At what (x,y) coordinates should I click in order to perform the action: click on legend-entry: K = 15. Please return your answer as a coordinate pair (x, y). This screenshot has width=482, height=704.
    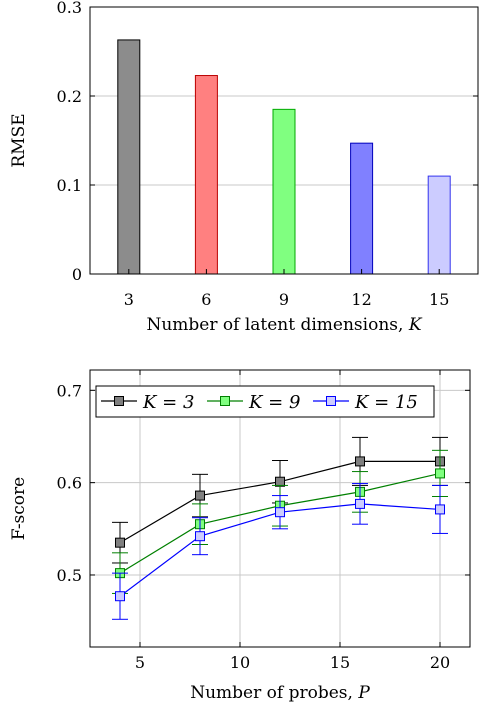
    Looking at the image, I should click on (386, 402).